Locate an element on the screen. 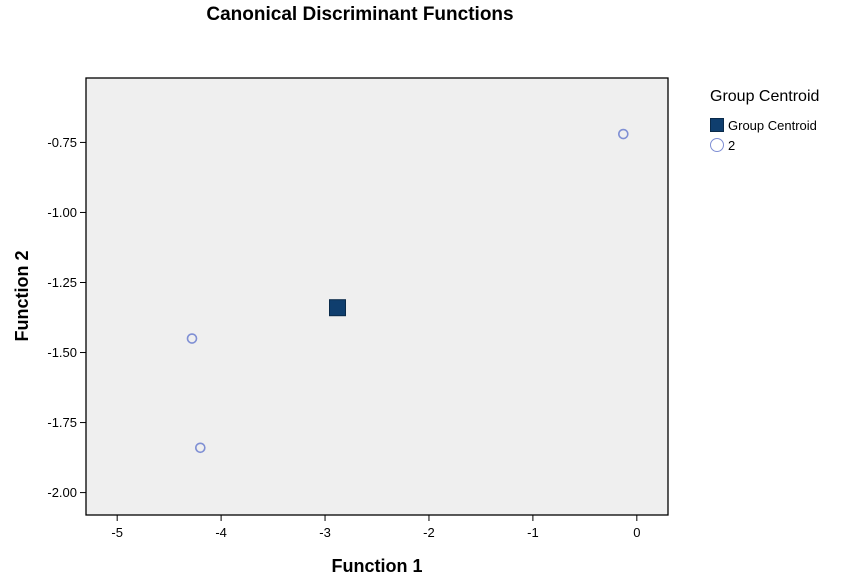 This screenshot has height=579, width=841. y-tick-label: -1.75 is located at coordinates (62, 422).